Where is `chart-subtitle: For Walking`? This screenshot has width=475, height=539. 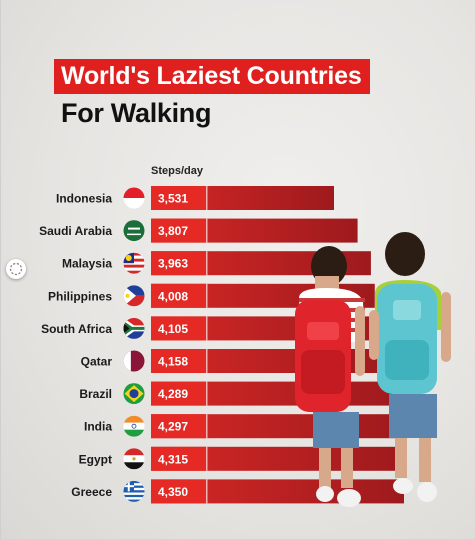 chart-subtitle: For Walking is located at coordinates (136, 113).